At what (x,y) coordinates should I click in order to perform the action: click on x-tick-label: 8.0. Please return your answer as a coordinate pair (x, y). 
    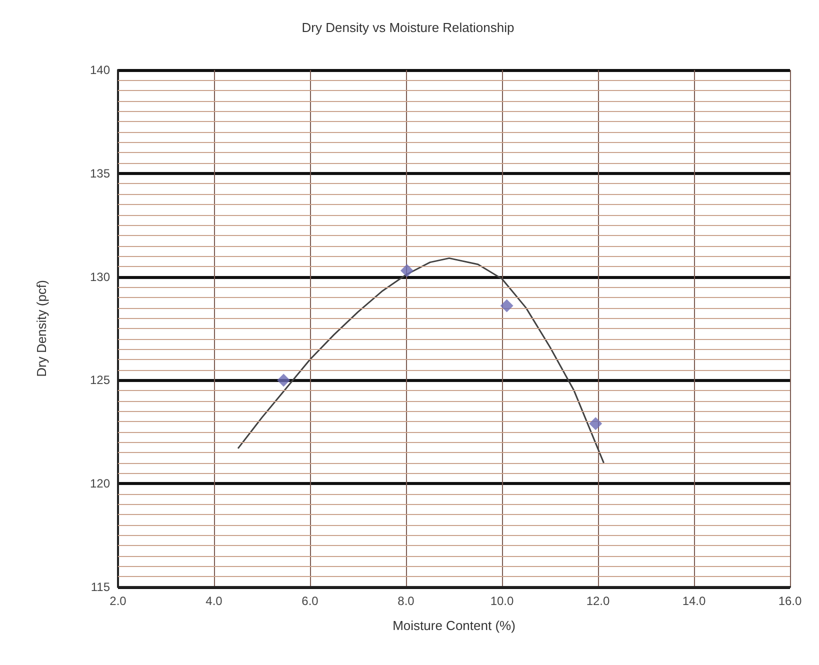
    Looking at the image, I should click on (406, 601).